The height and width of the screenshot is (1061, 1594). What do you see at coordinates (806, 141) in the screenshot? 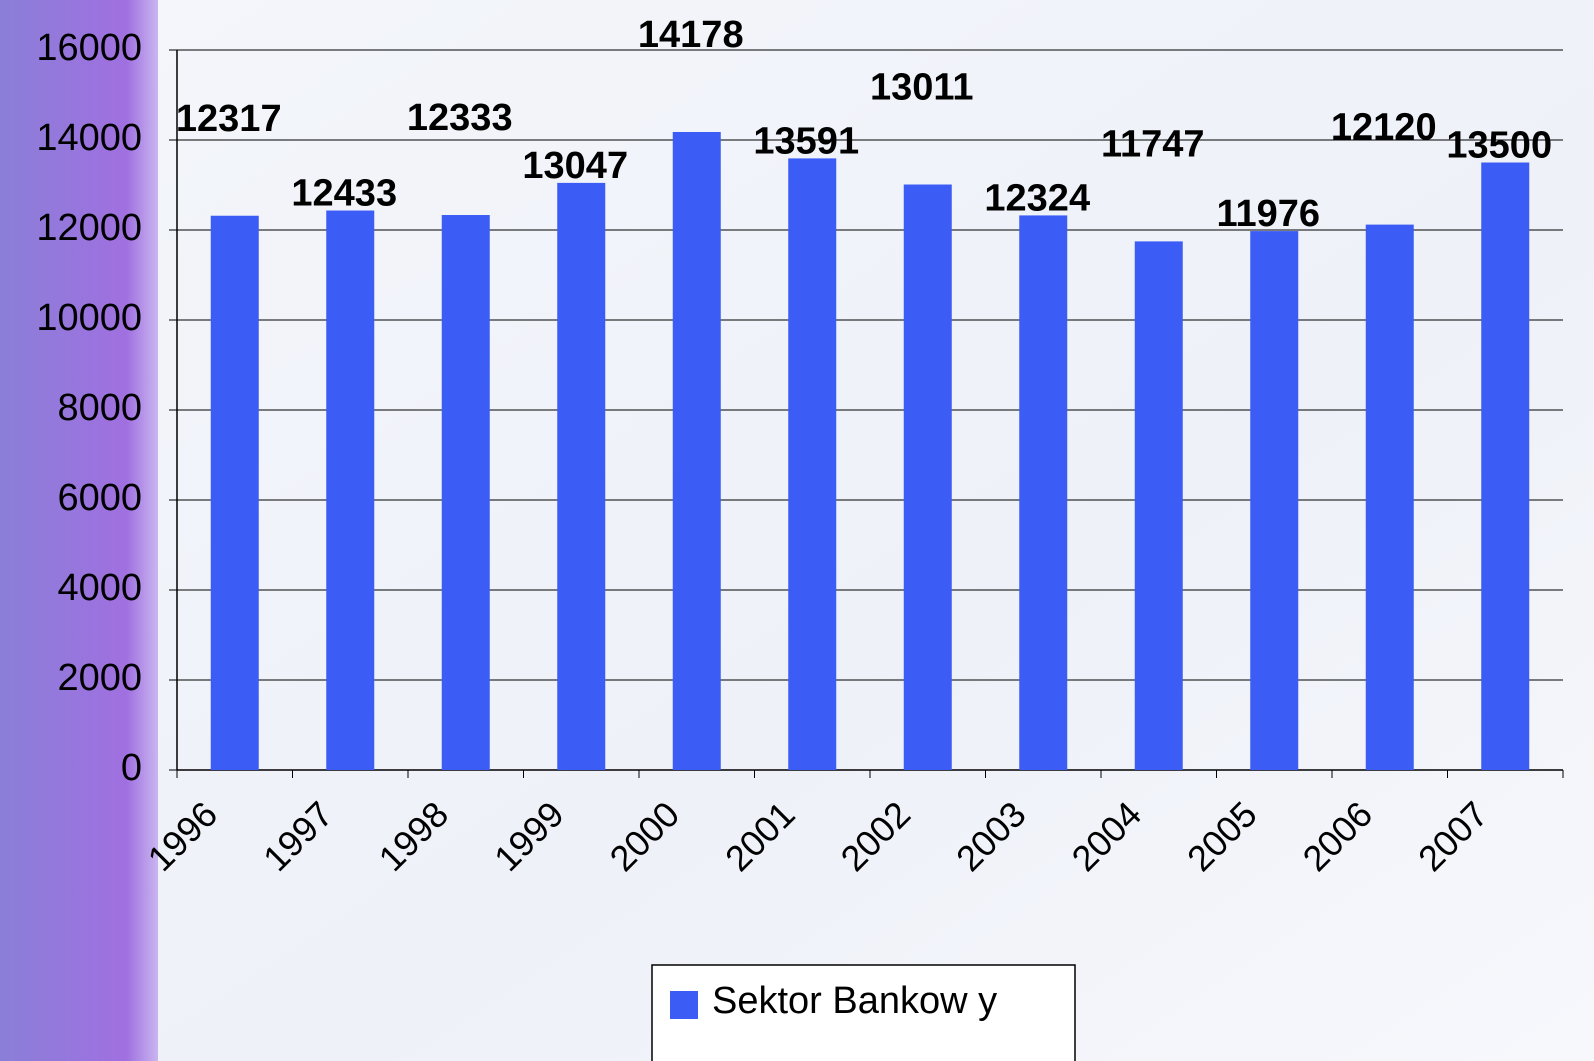
I see `value-label: 13591` at bounding box center [806, 141].